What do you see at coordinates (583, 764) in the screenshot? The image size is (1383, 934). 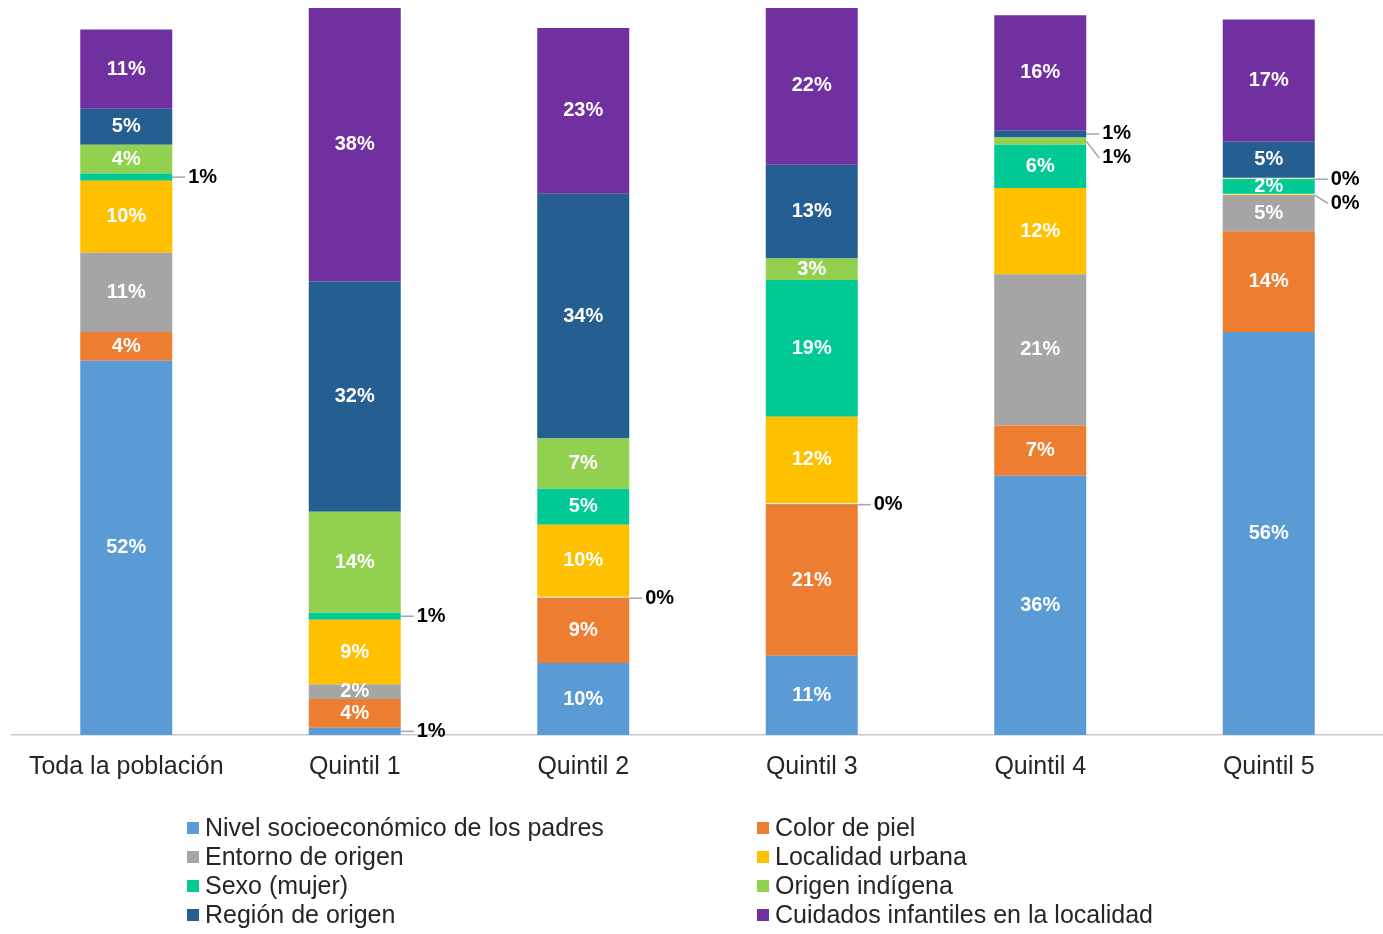 I see `x-tick-label: Quintil 2` at bounding box center [583, 764].